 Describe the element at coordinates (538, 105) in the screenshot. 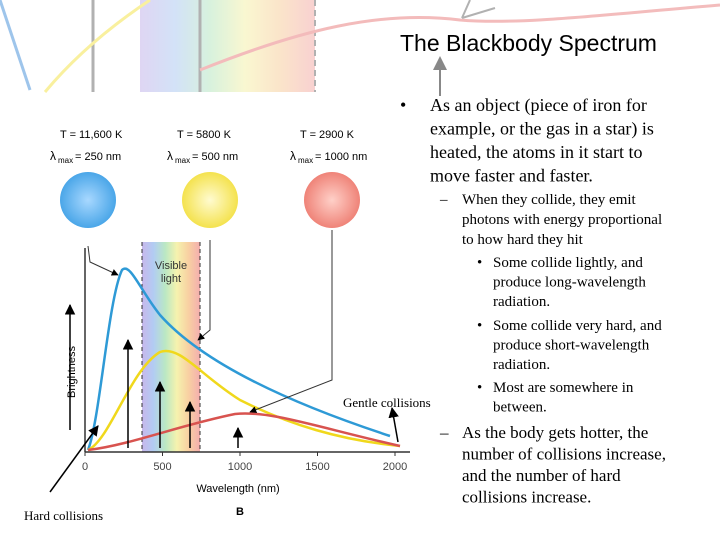

I see `bullet-text: As an object (piece of iron for` at that location.